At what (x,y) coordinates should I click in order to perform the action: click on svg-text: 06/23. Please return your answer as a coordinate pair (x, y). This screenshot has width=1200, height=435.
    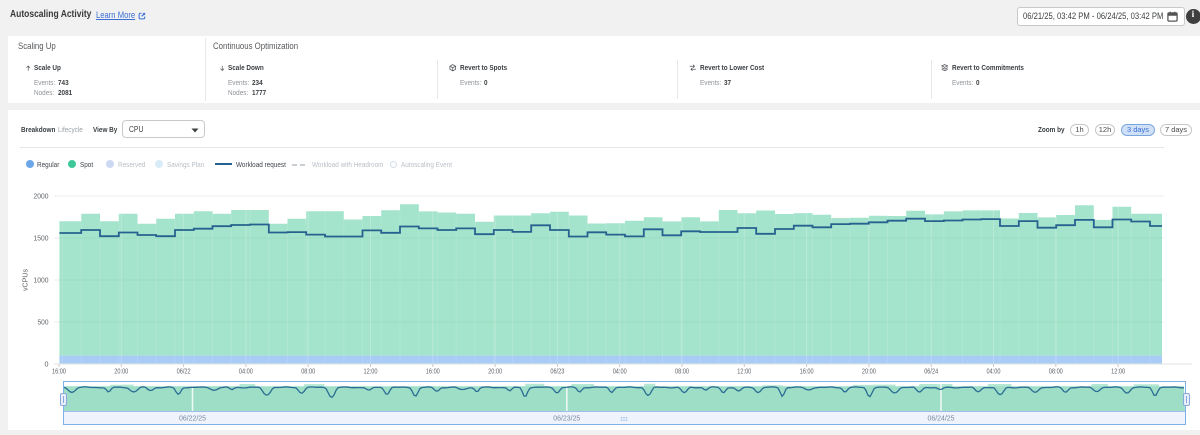
    Looking at the image, I should click on (557, 372).